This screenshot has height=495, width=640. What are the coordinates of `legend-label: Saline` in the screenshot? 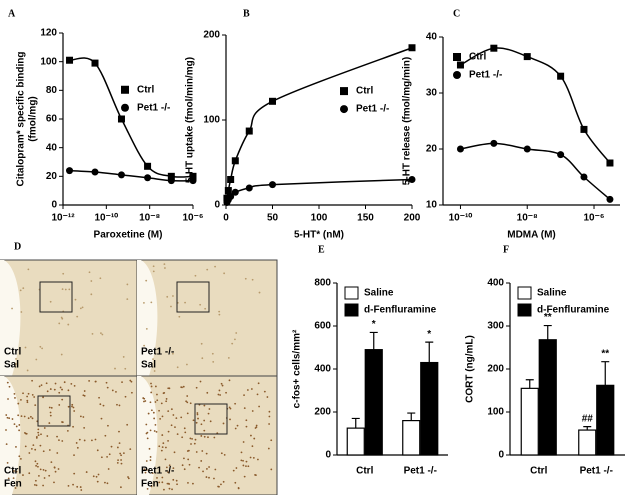 It's located at (379, 293).